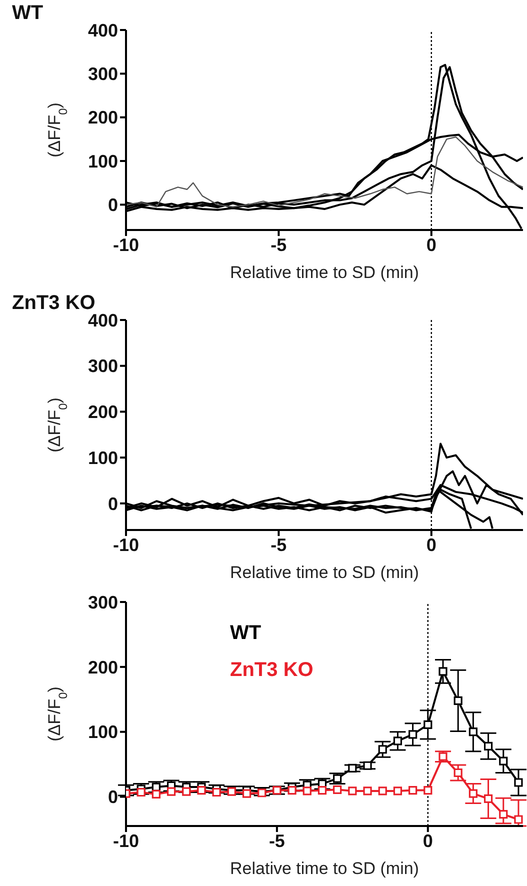 The width and height of the screenshot is (527, 886). What do you see at coordinates (28, 13) in the screenshot?
I see `chart-title: WT` at bounding box center [28, 13].